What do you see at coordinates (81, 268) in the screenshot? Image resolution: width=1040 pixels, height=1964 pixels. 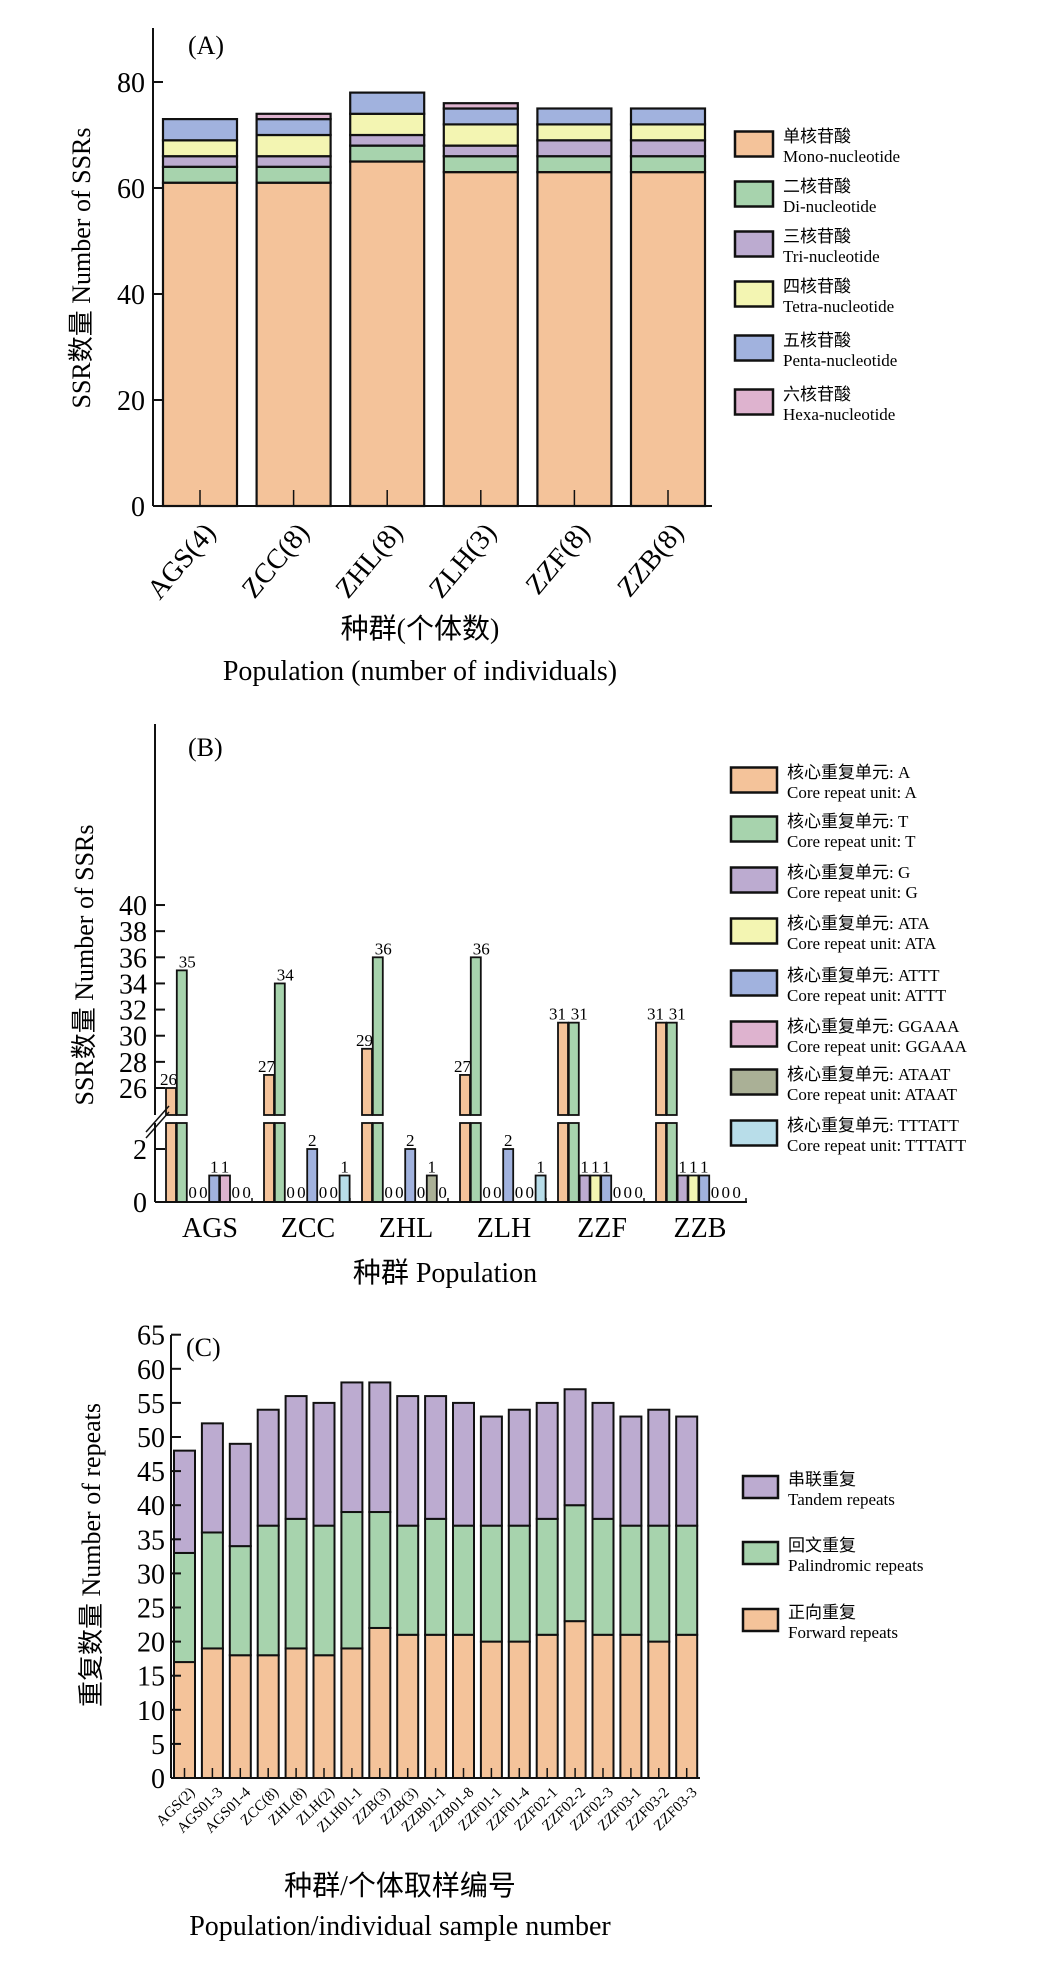 I see `chart-a-ylabel: SSR数量 Number of SSRs` at bounding box center [81, 268].